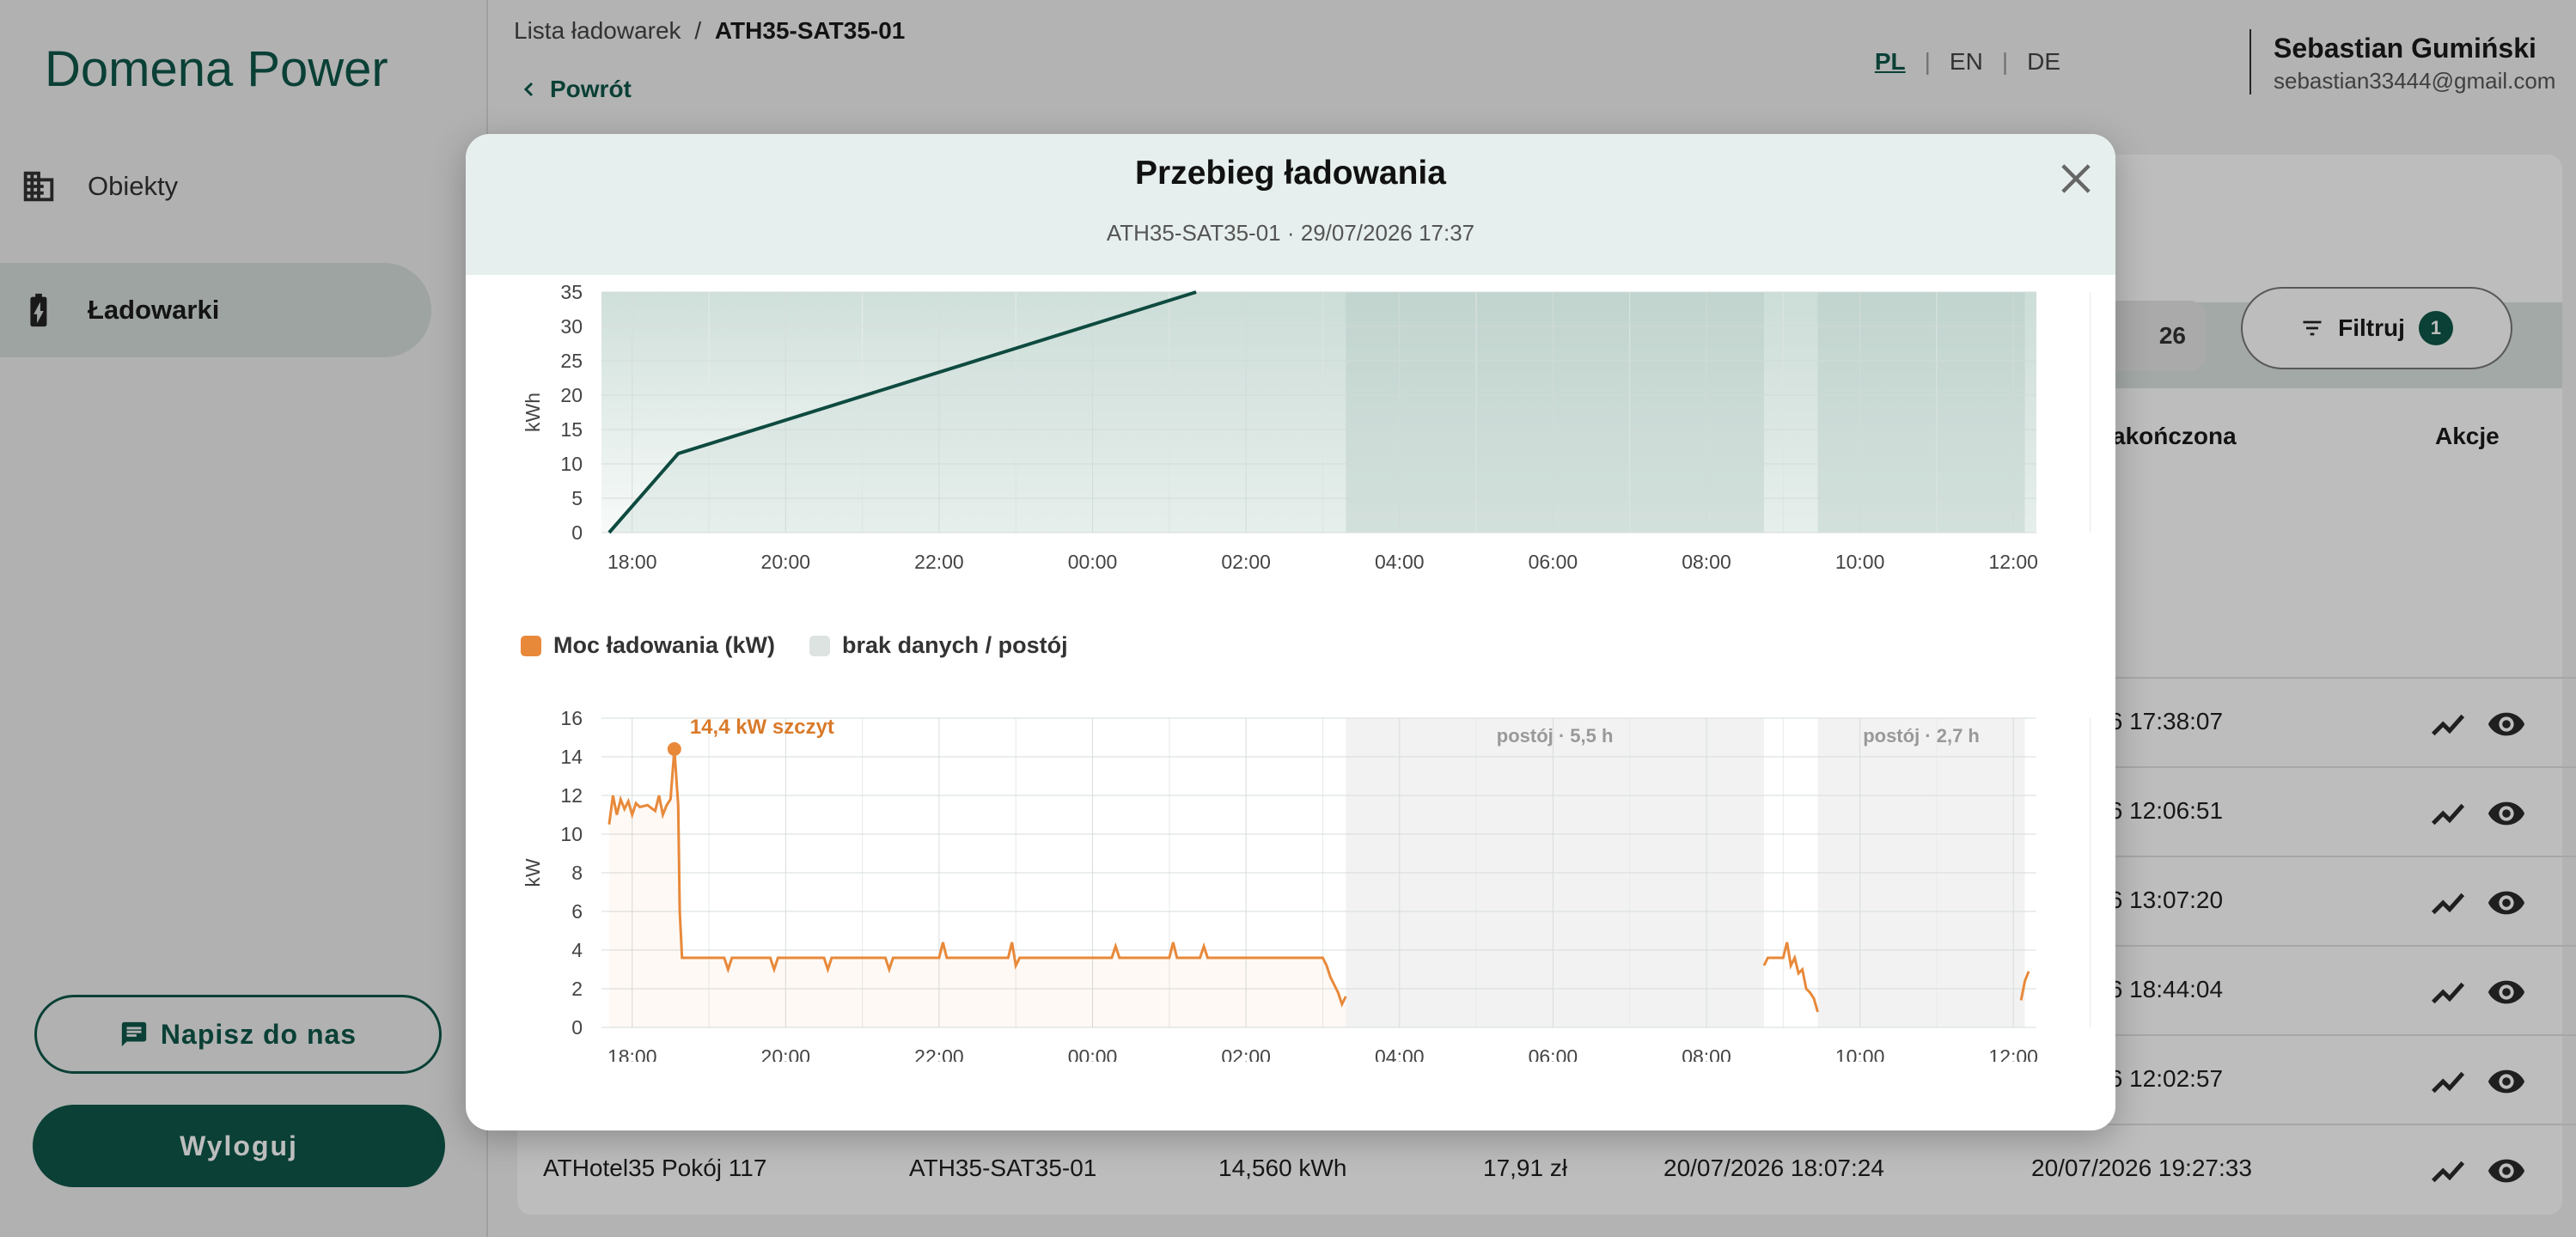 The image size is (2576, 1237). What do you see at coordinates (215, 186) in the screenshot?
I see `sidebar-item-obiekty: Obiekty` at bounding box center [215, 186].